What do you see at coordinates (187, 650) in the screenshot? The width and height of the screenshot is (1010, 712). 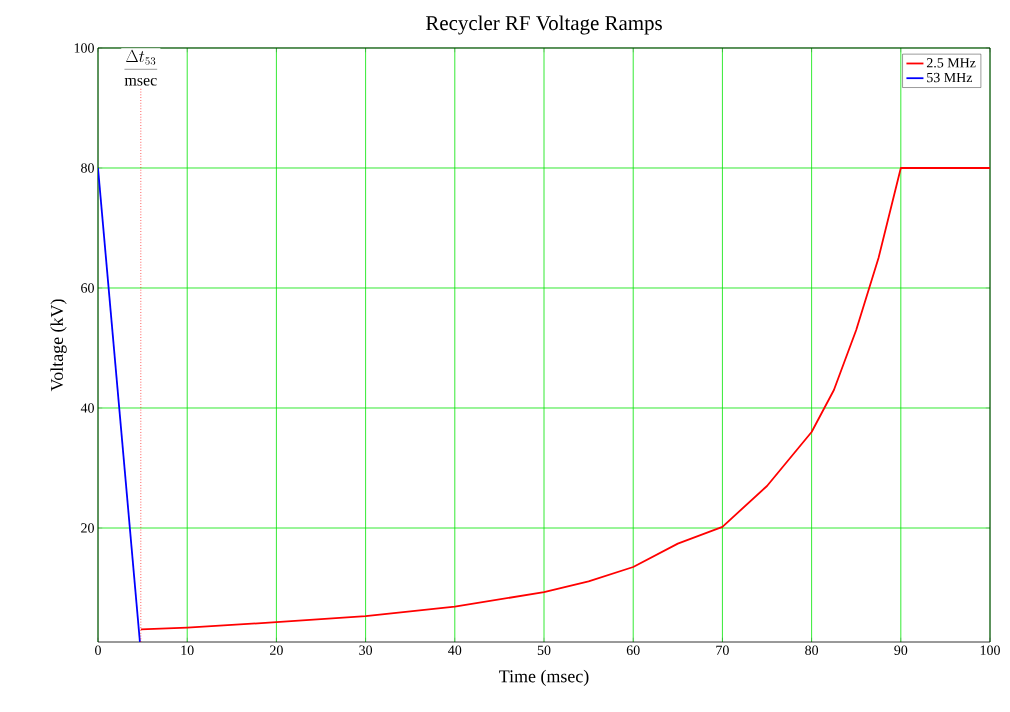 I see `x-tick-label: 10` at bounding box center [187, 650].